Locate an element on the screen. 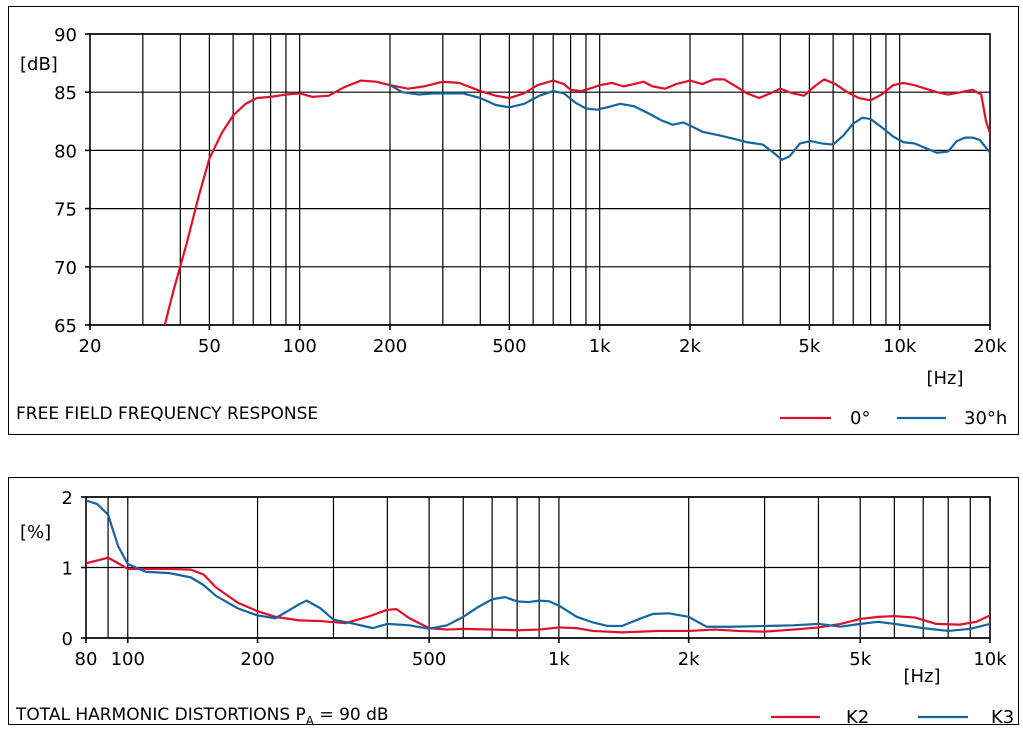  series-line-30h is located at coordinates (689, 122).